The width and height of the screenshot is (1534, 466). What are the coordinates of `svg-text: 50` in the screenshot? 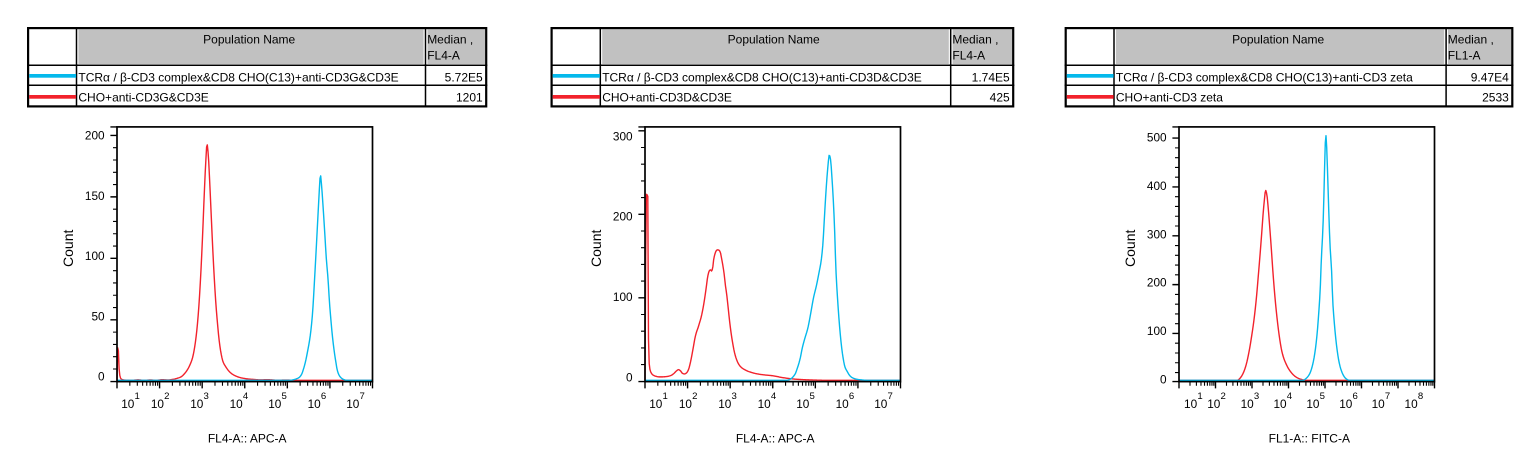 It's located at (98, 316).